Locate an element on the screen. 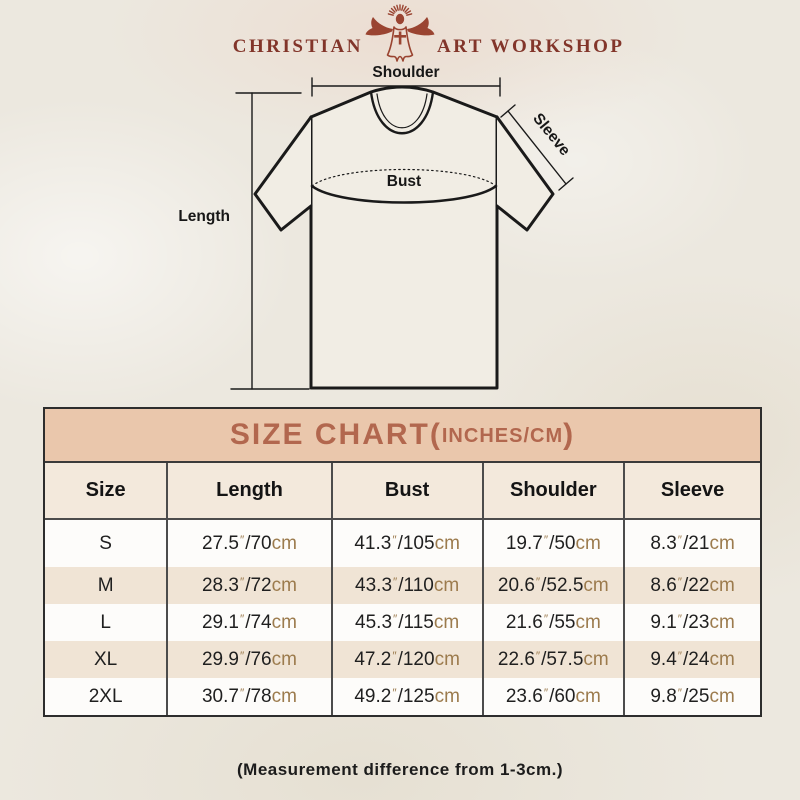 This screenshot has height=800, width=800. bust-measurement: 43.3″/110cm is located at coordinates (406, 585).